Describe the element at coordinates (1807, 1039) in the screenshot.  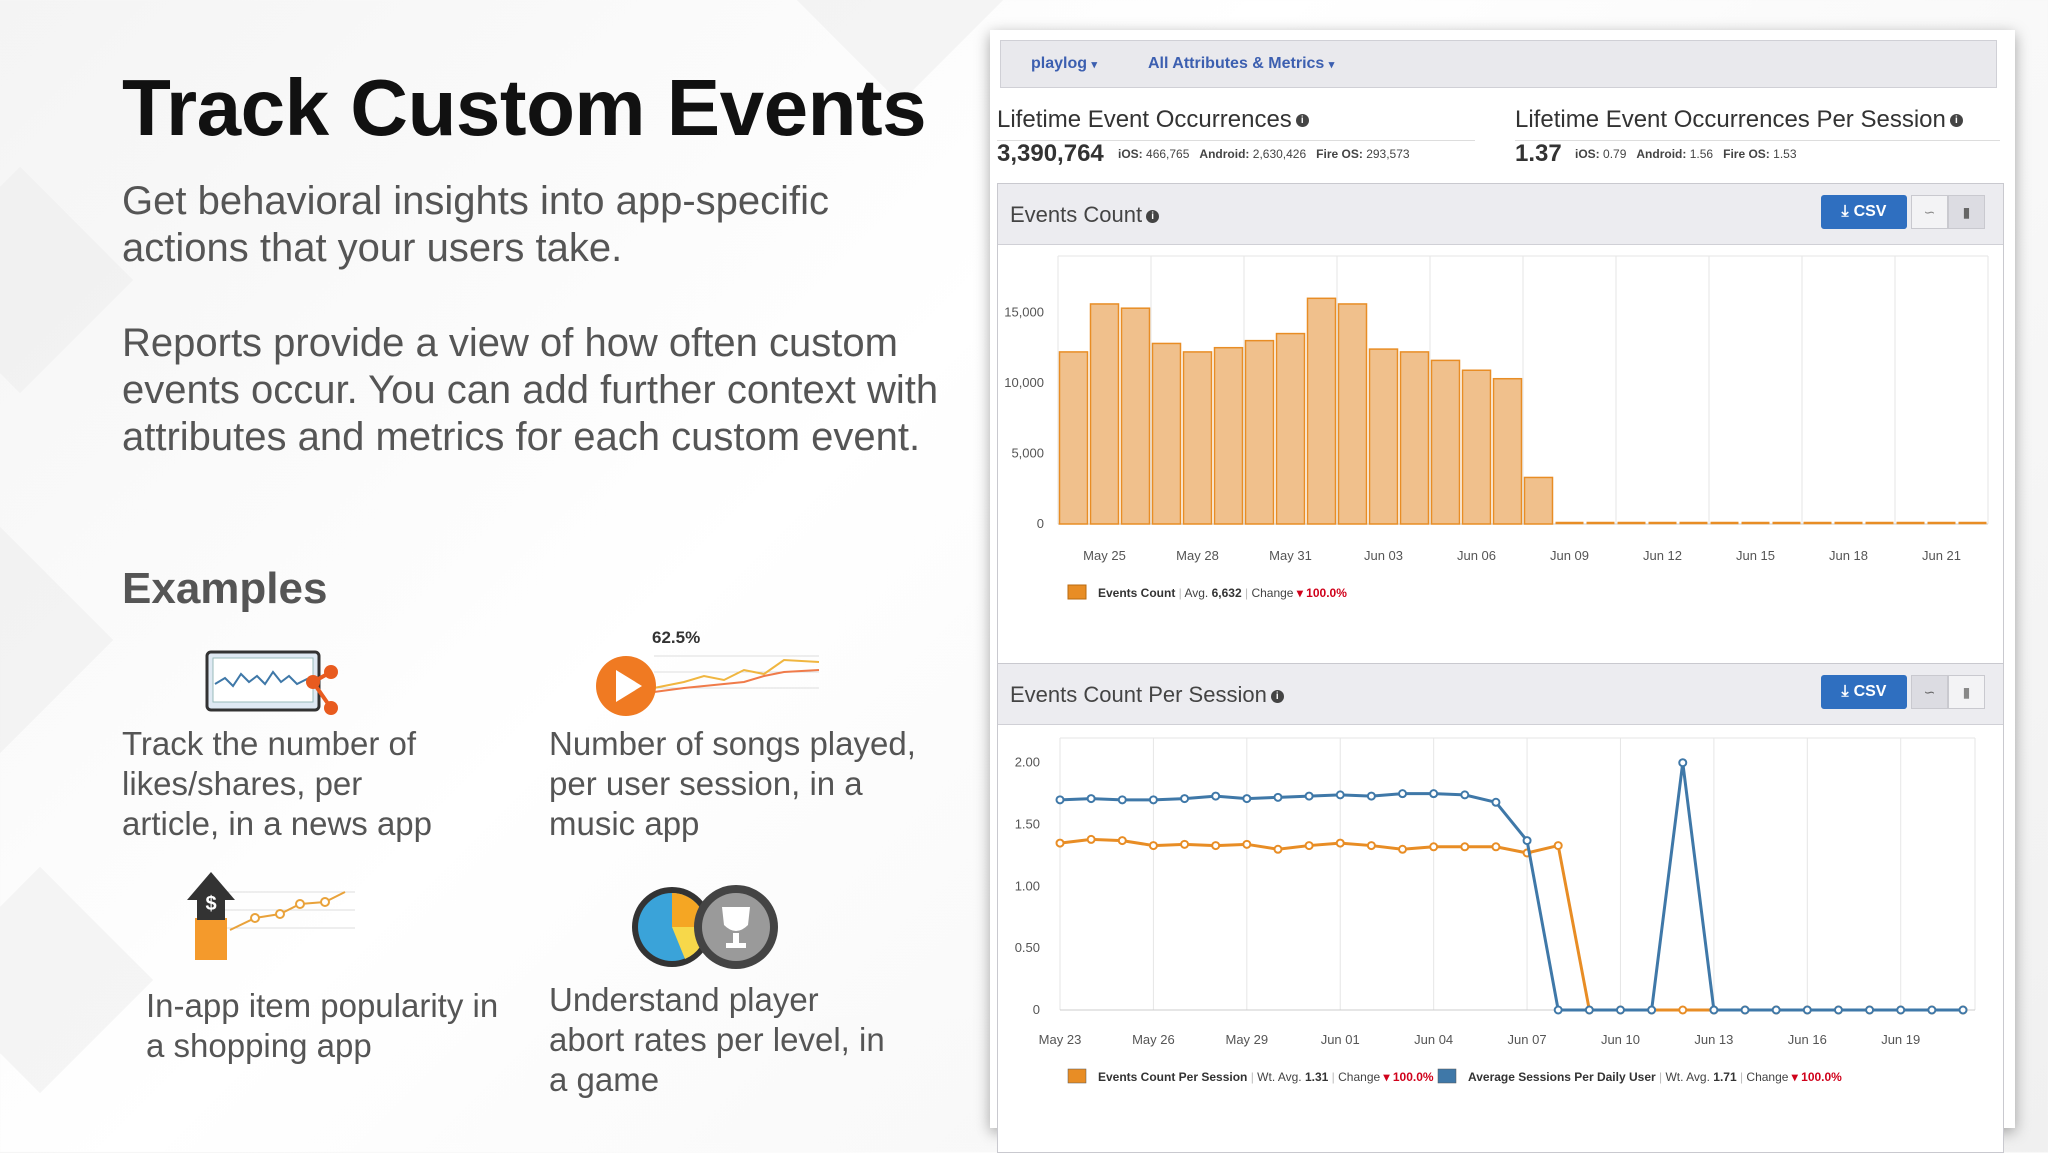
I see `x-tick-label: Jun 16` at that location.